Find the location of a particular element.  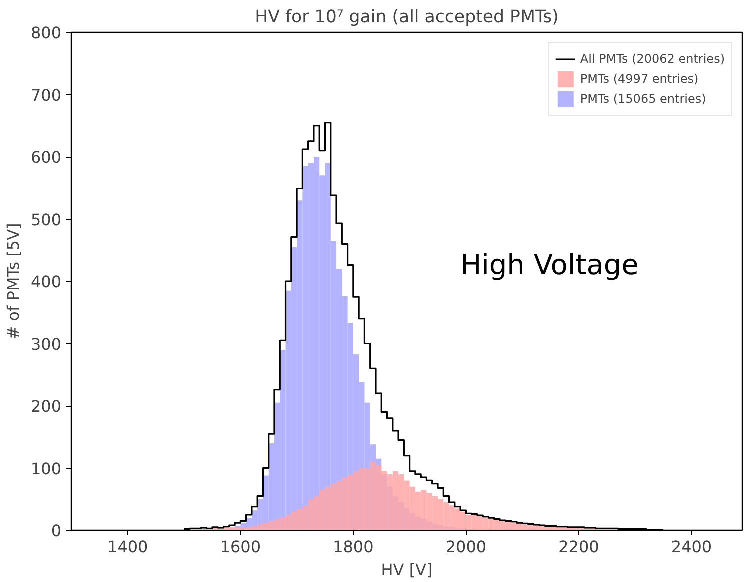

y-tick-label: 700 is located at coordinates (46, 95).